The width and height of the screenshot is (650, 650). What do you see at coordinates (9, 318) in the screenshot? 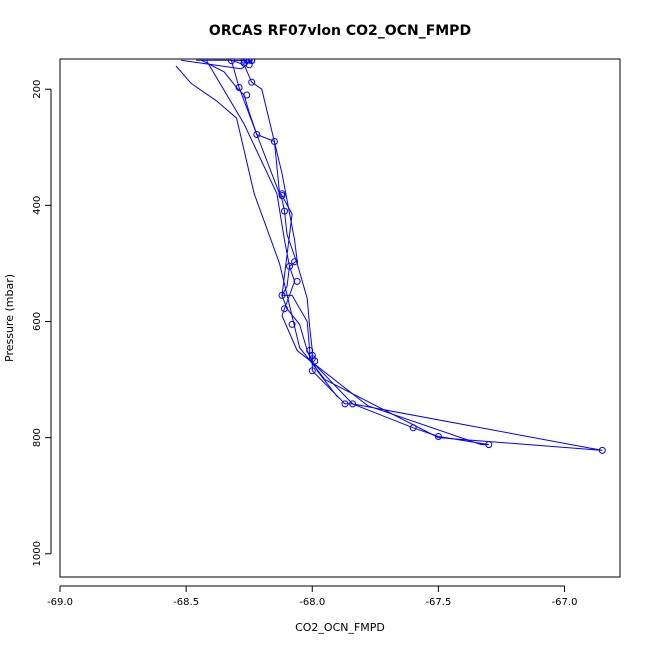
I see `y-axis-label: Pressure (mbar)` at bounding box center [9, 318].